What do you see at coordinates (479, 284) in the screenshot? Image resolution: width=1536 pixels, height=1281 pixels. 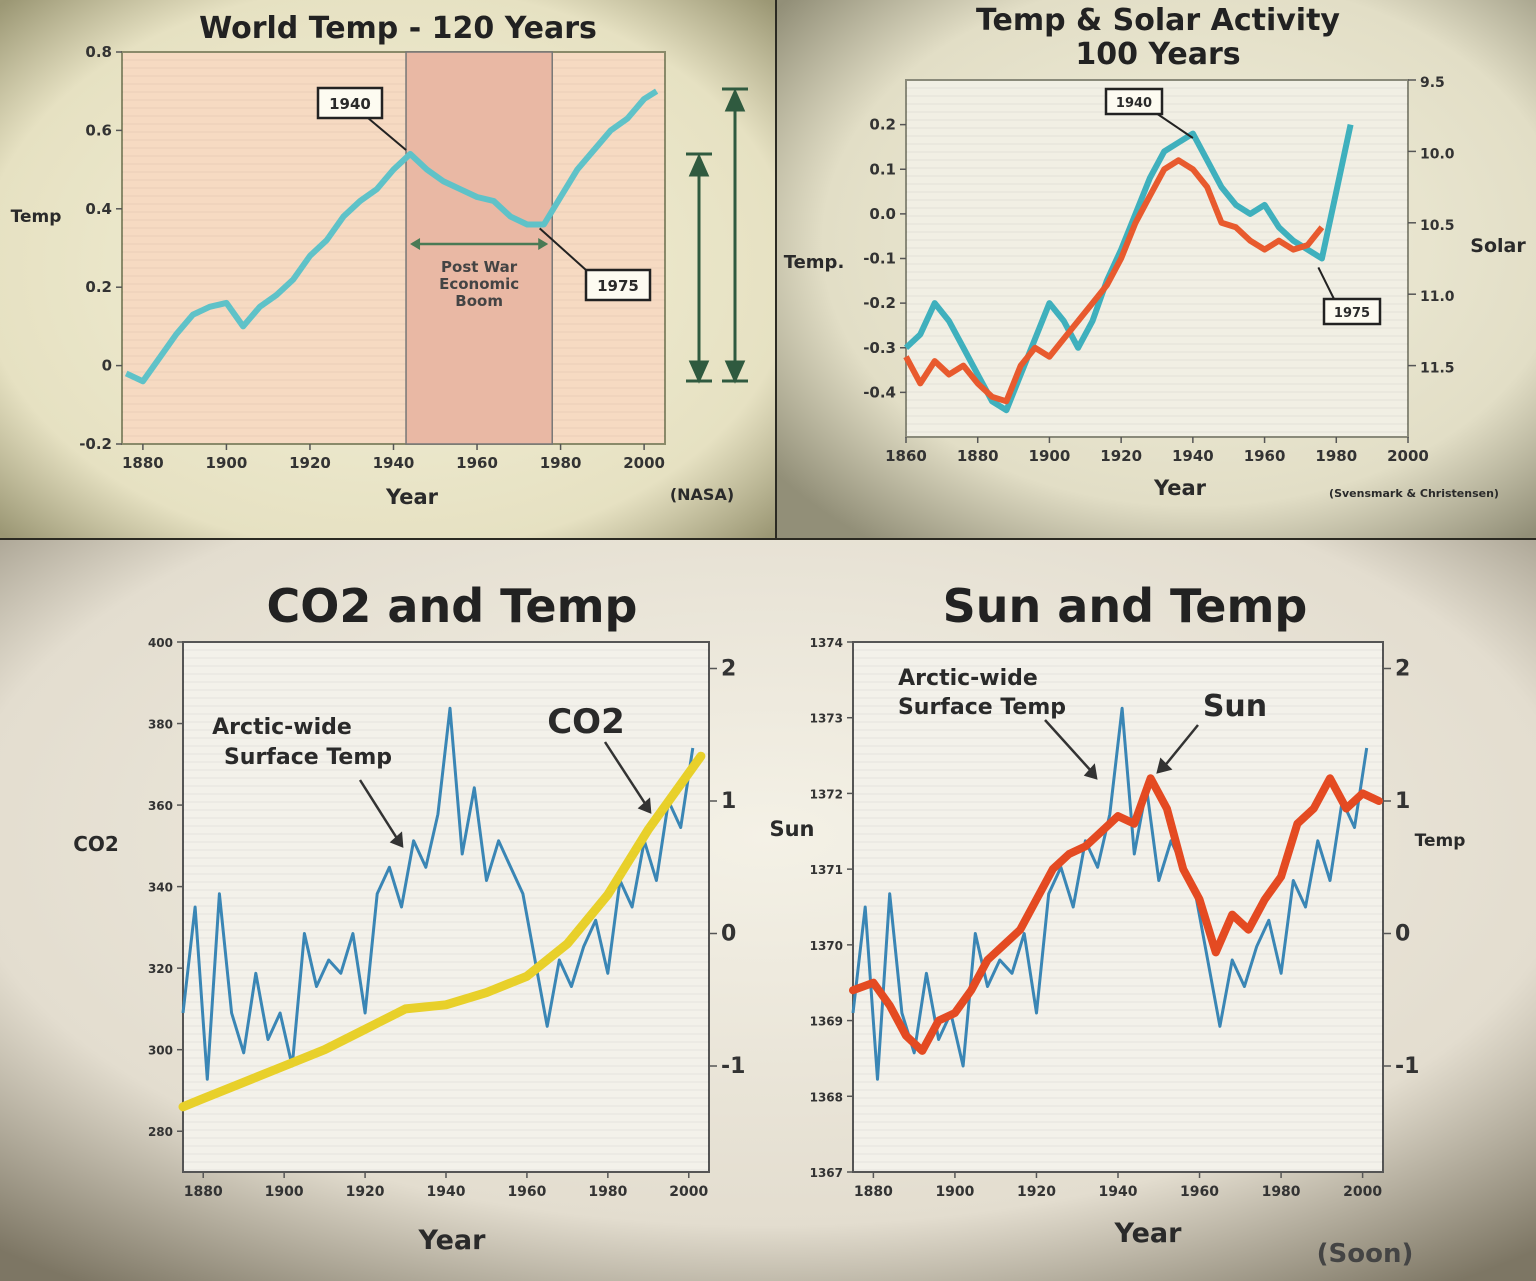 I see `band-label-line: Economic` at bounding box center [479, 284].